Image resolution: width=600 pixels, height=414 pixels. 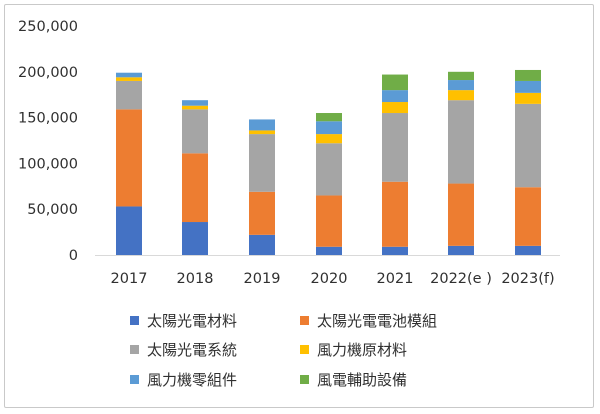 I want to click on y-tick-label: 200,000, so click(x=48, y=73).